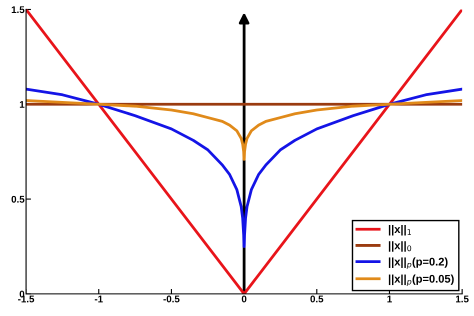 This screenshot has height=316, width=474. I want to click on legend-label: ||x||$_{p}$(p=0.2), so click(418, 263).